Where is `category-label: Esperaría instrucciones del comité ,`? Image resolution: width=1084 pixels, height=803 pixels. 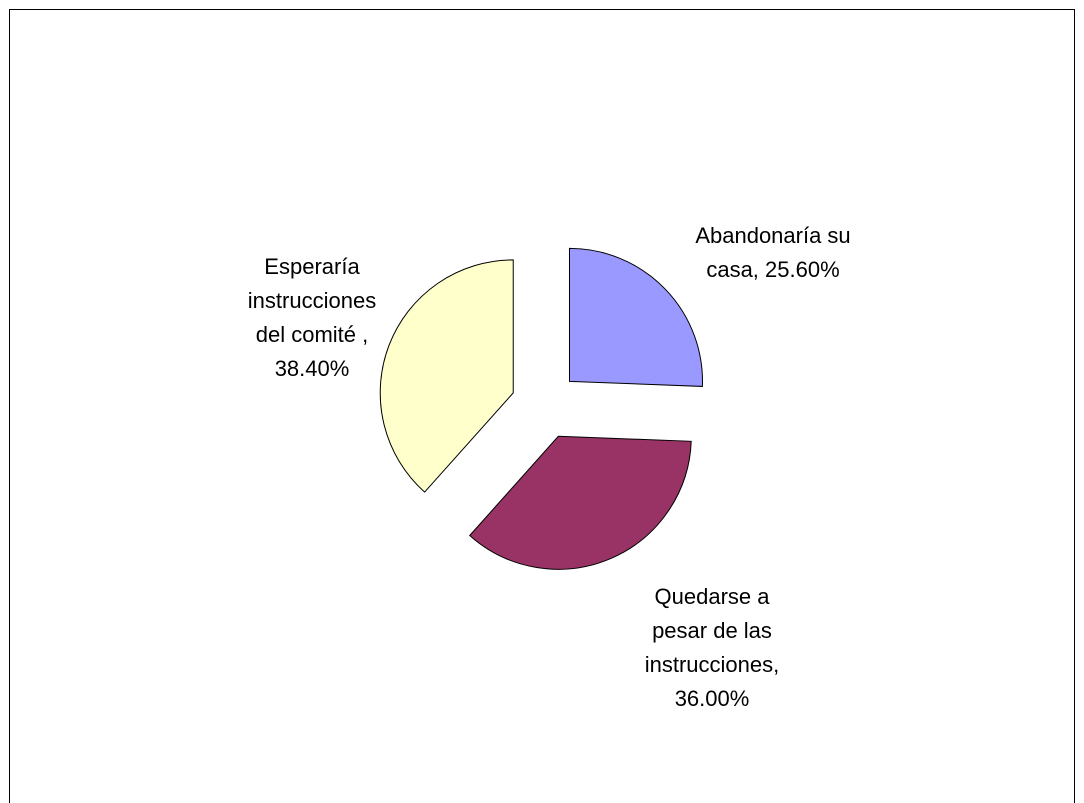
category-label: Esperaría instrucciones del comité , is located at coordinates (312, 300).